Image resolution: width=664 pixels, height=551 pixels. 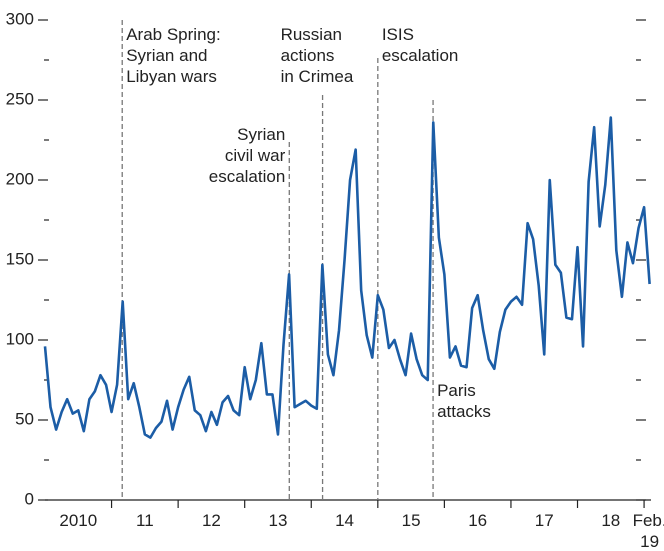 I want to click on x-tick-label: Feb. 19, so click(x=648, y=531).